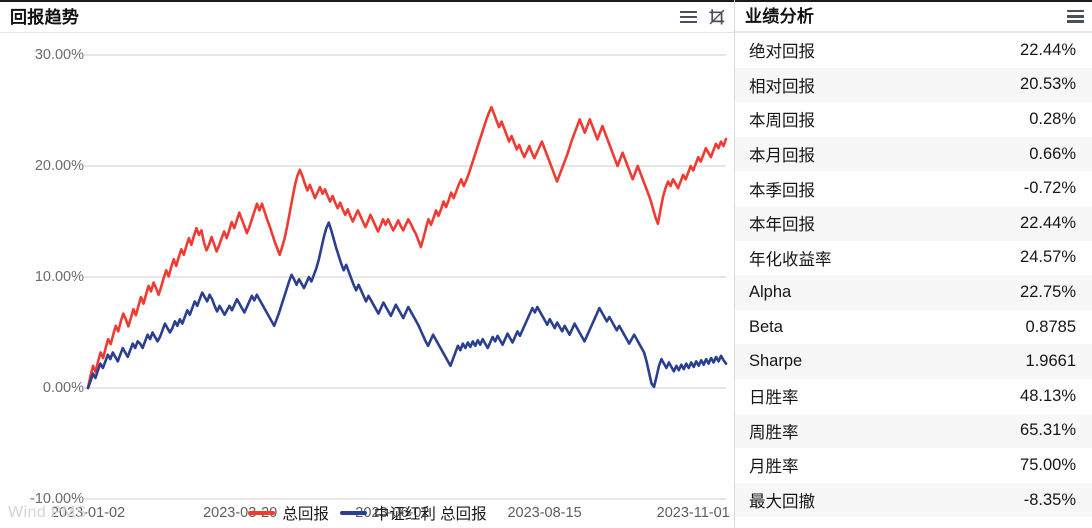  Describe the element at coordinates (913, 396) in the screenshot. I see `table-row: 日胜率 48.13%` at that location.